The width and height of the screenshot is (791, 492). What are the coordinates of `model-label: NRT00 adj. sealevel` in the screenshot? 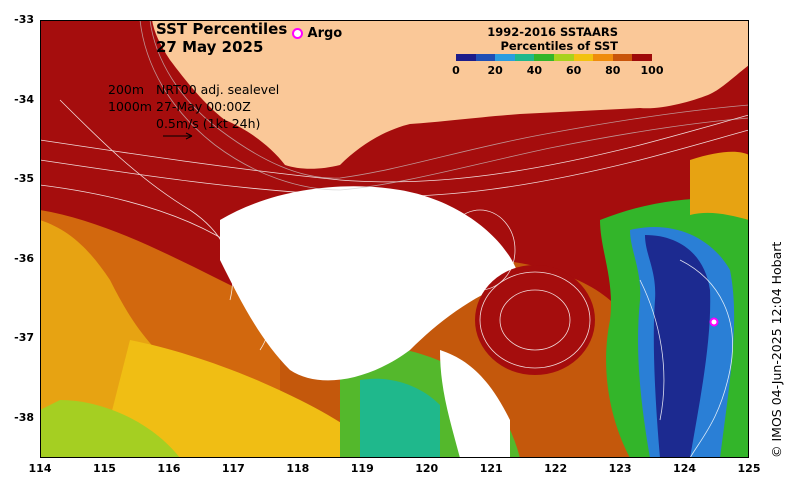 It's located at (218, 89).